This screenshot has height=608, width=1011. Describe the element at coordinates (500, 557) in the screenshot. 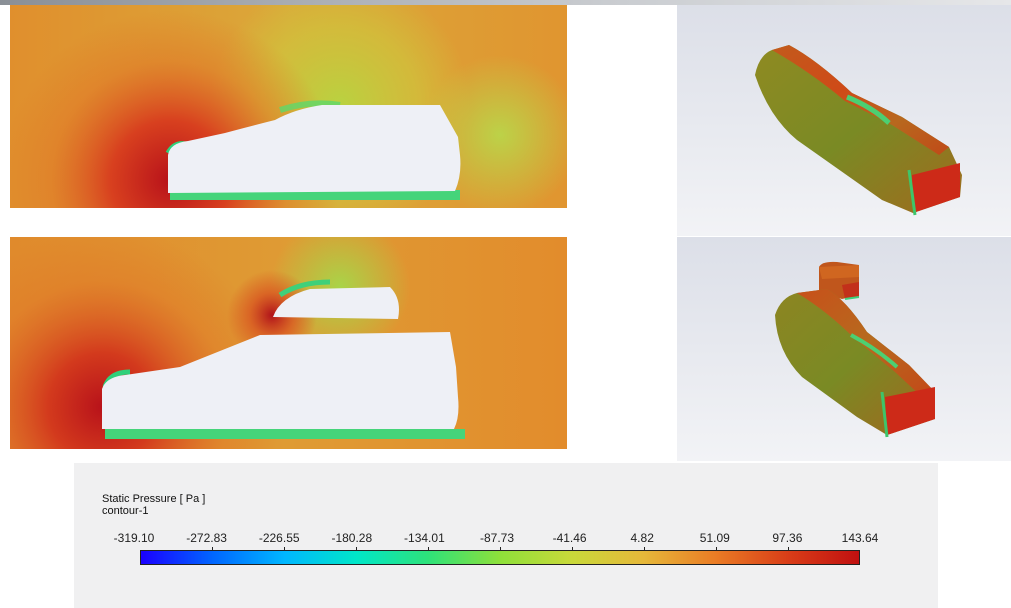

I see `colorbar` at that location.